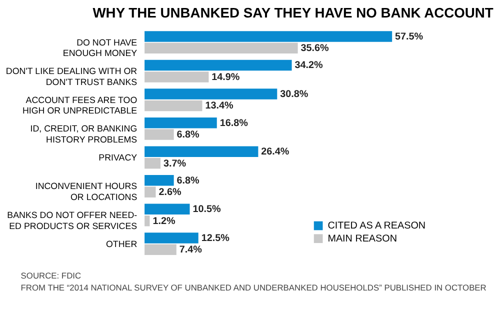 The width and height of the screenshot is (500, 331). Describe the element at coordinates (164, 221) in the screenshot. I see `data-label: 1.2%` at that location.